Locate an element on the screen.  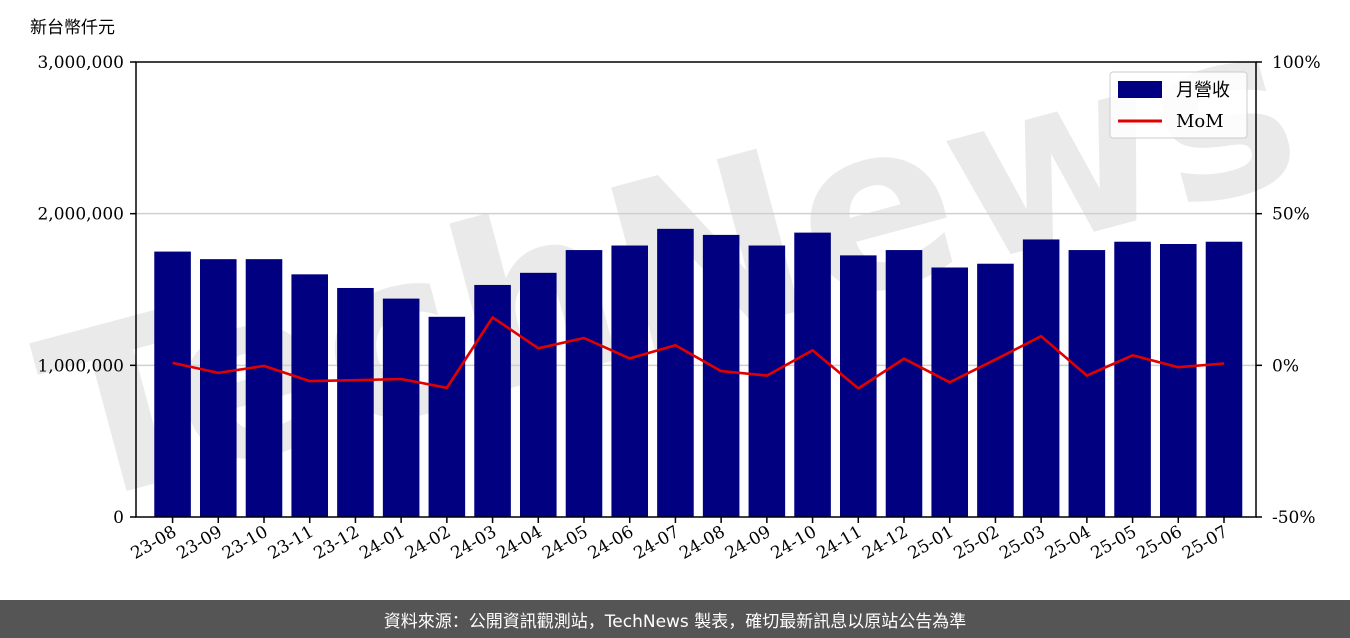
y-right-tick-label: 100% is located at coordinates (1296, 63).